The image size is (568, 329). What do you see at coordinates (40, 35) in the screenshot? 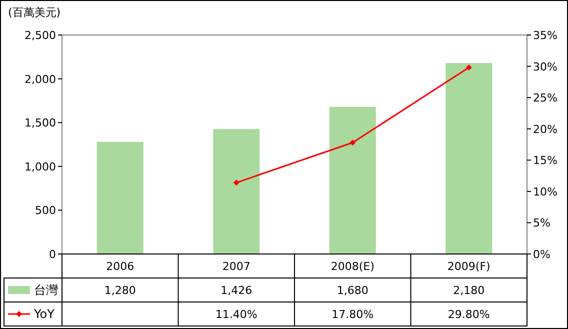
I see `y-tick-label: 2,500` at bounding box center [40, 35].